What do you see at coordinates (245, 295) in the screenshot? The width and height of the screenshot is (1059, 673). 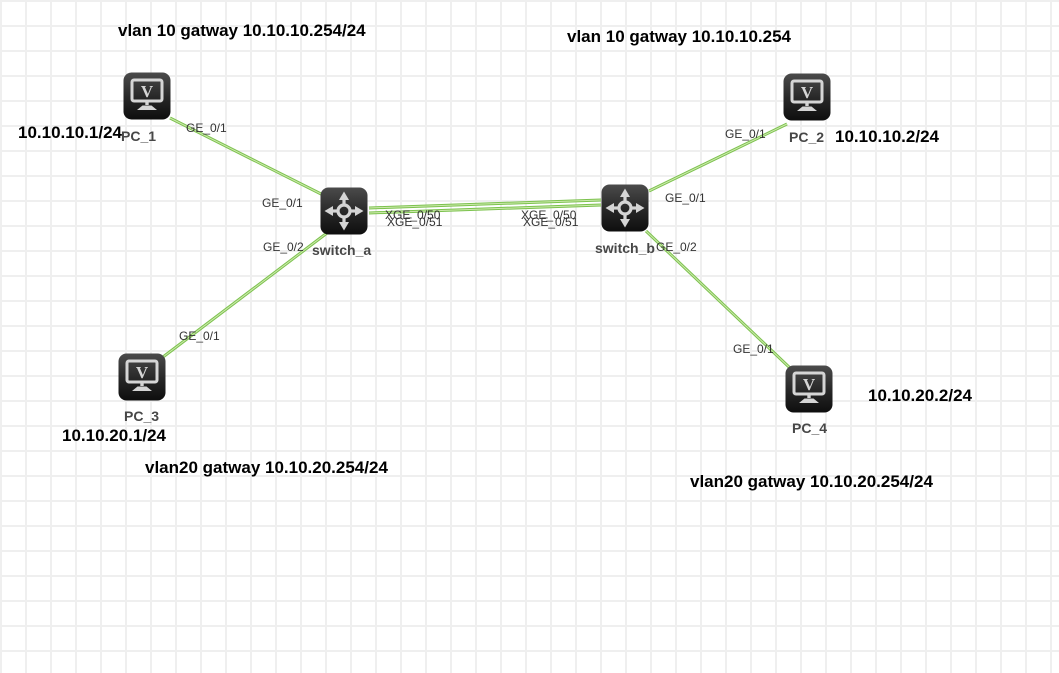 I see `link-switch-a-pc3` at bounding box center [245, 295].